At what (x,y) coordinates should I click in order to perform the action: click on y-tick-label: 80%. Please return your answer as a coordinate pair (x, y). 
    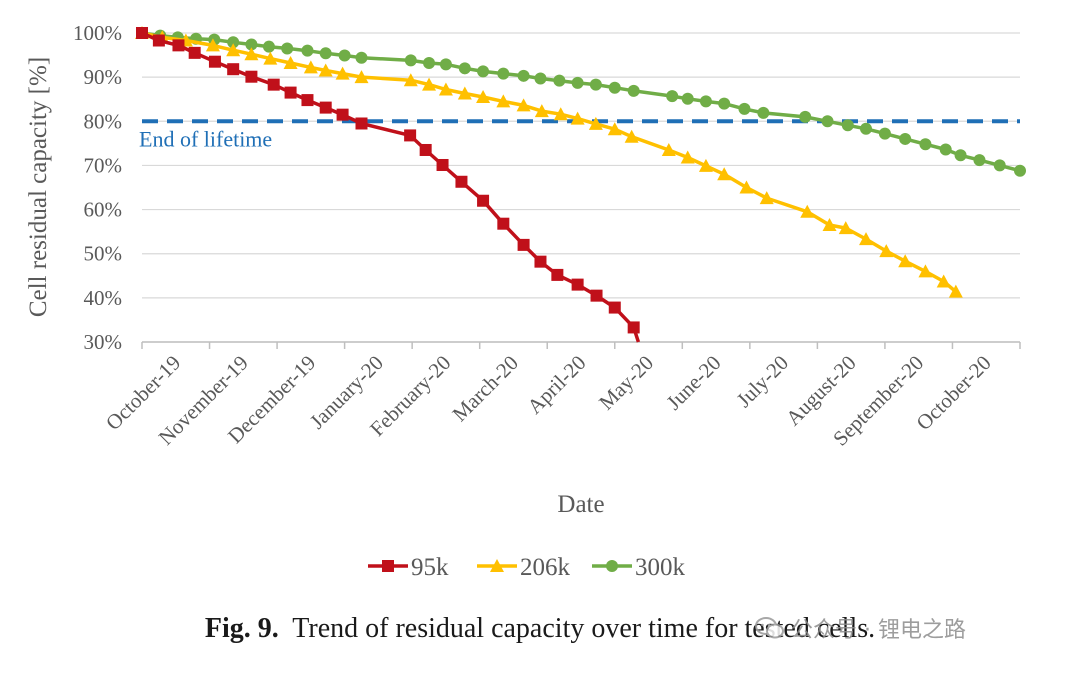
    Looking at the image, I should click on (103, 121).